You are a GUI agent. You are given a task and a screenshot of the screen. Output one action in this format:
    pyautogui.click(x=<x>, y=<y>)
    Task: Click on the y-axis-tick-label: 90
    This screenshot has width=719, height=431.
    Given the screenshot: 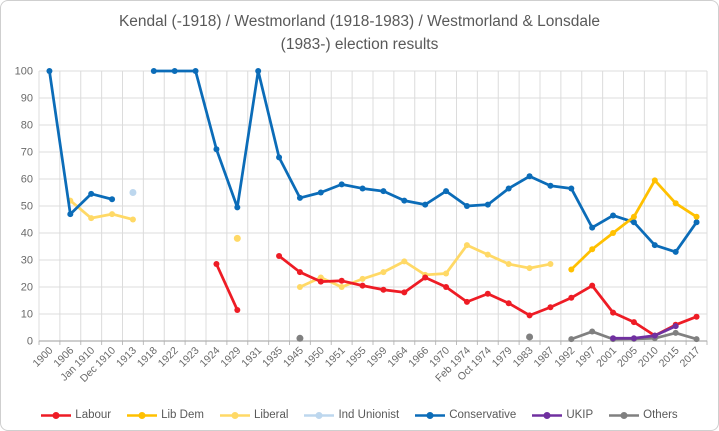 What is the action you would take?
    pyautogui.click(x=27, y=99)
    